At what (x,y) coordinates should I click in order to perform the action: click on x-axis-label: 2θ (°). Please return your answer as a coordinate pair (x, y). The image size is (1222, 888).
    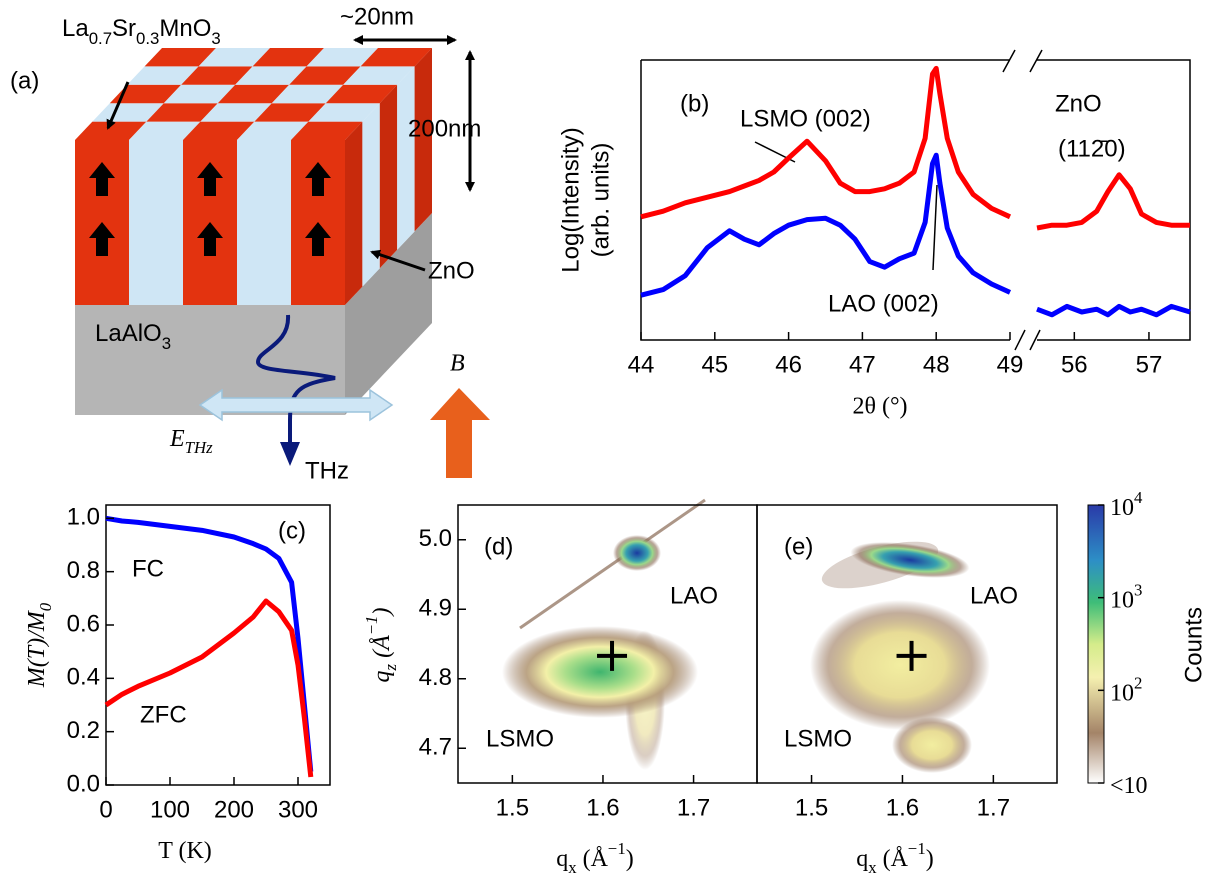
    Looking at the image, I should click on (879, 407).